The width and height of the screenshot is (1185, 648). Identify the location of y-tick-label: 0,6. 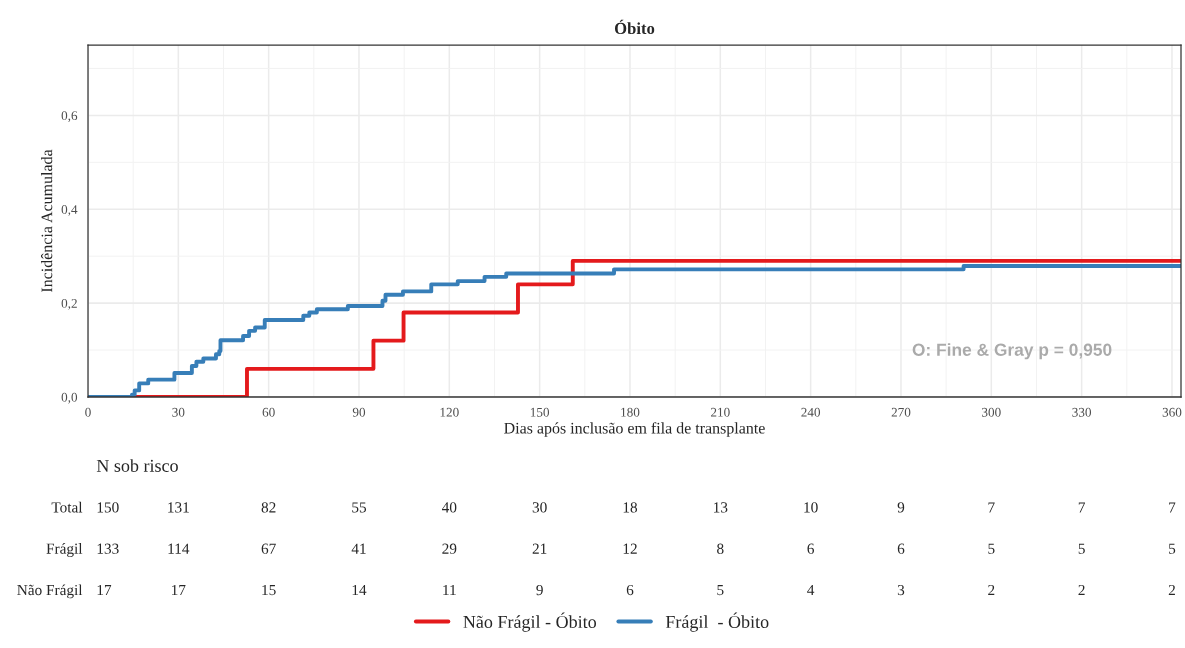
(69, 117).